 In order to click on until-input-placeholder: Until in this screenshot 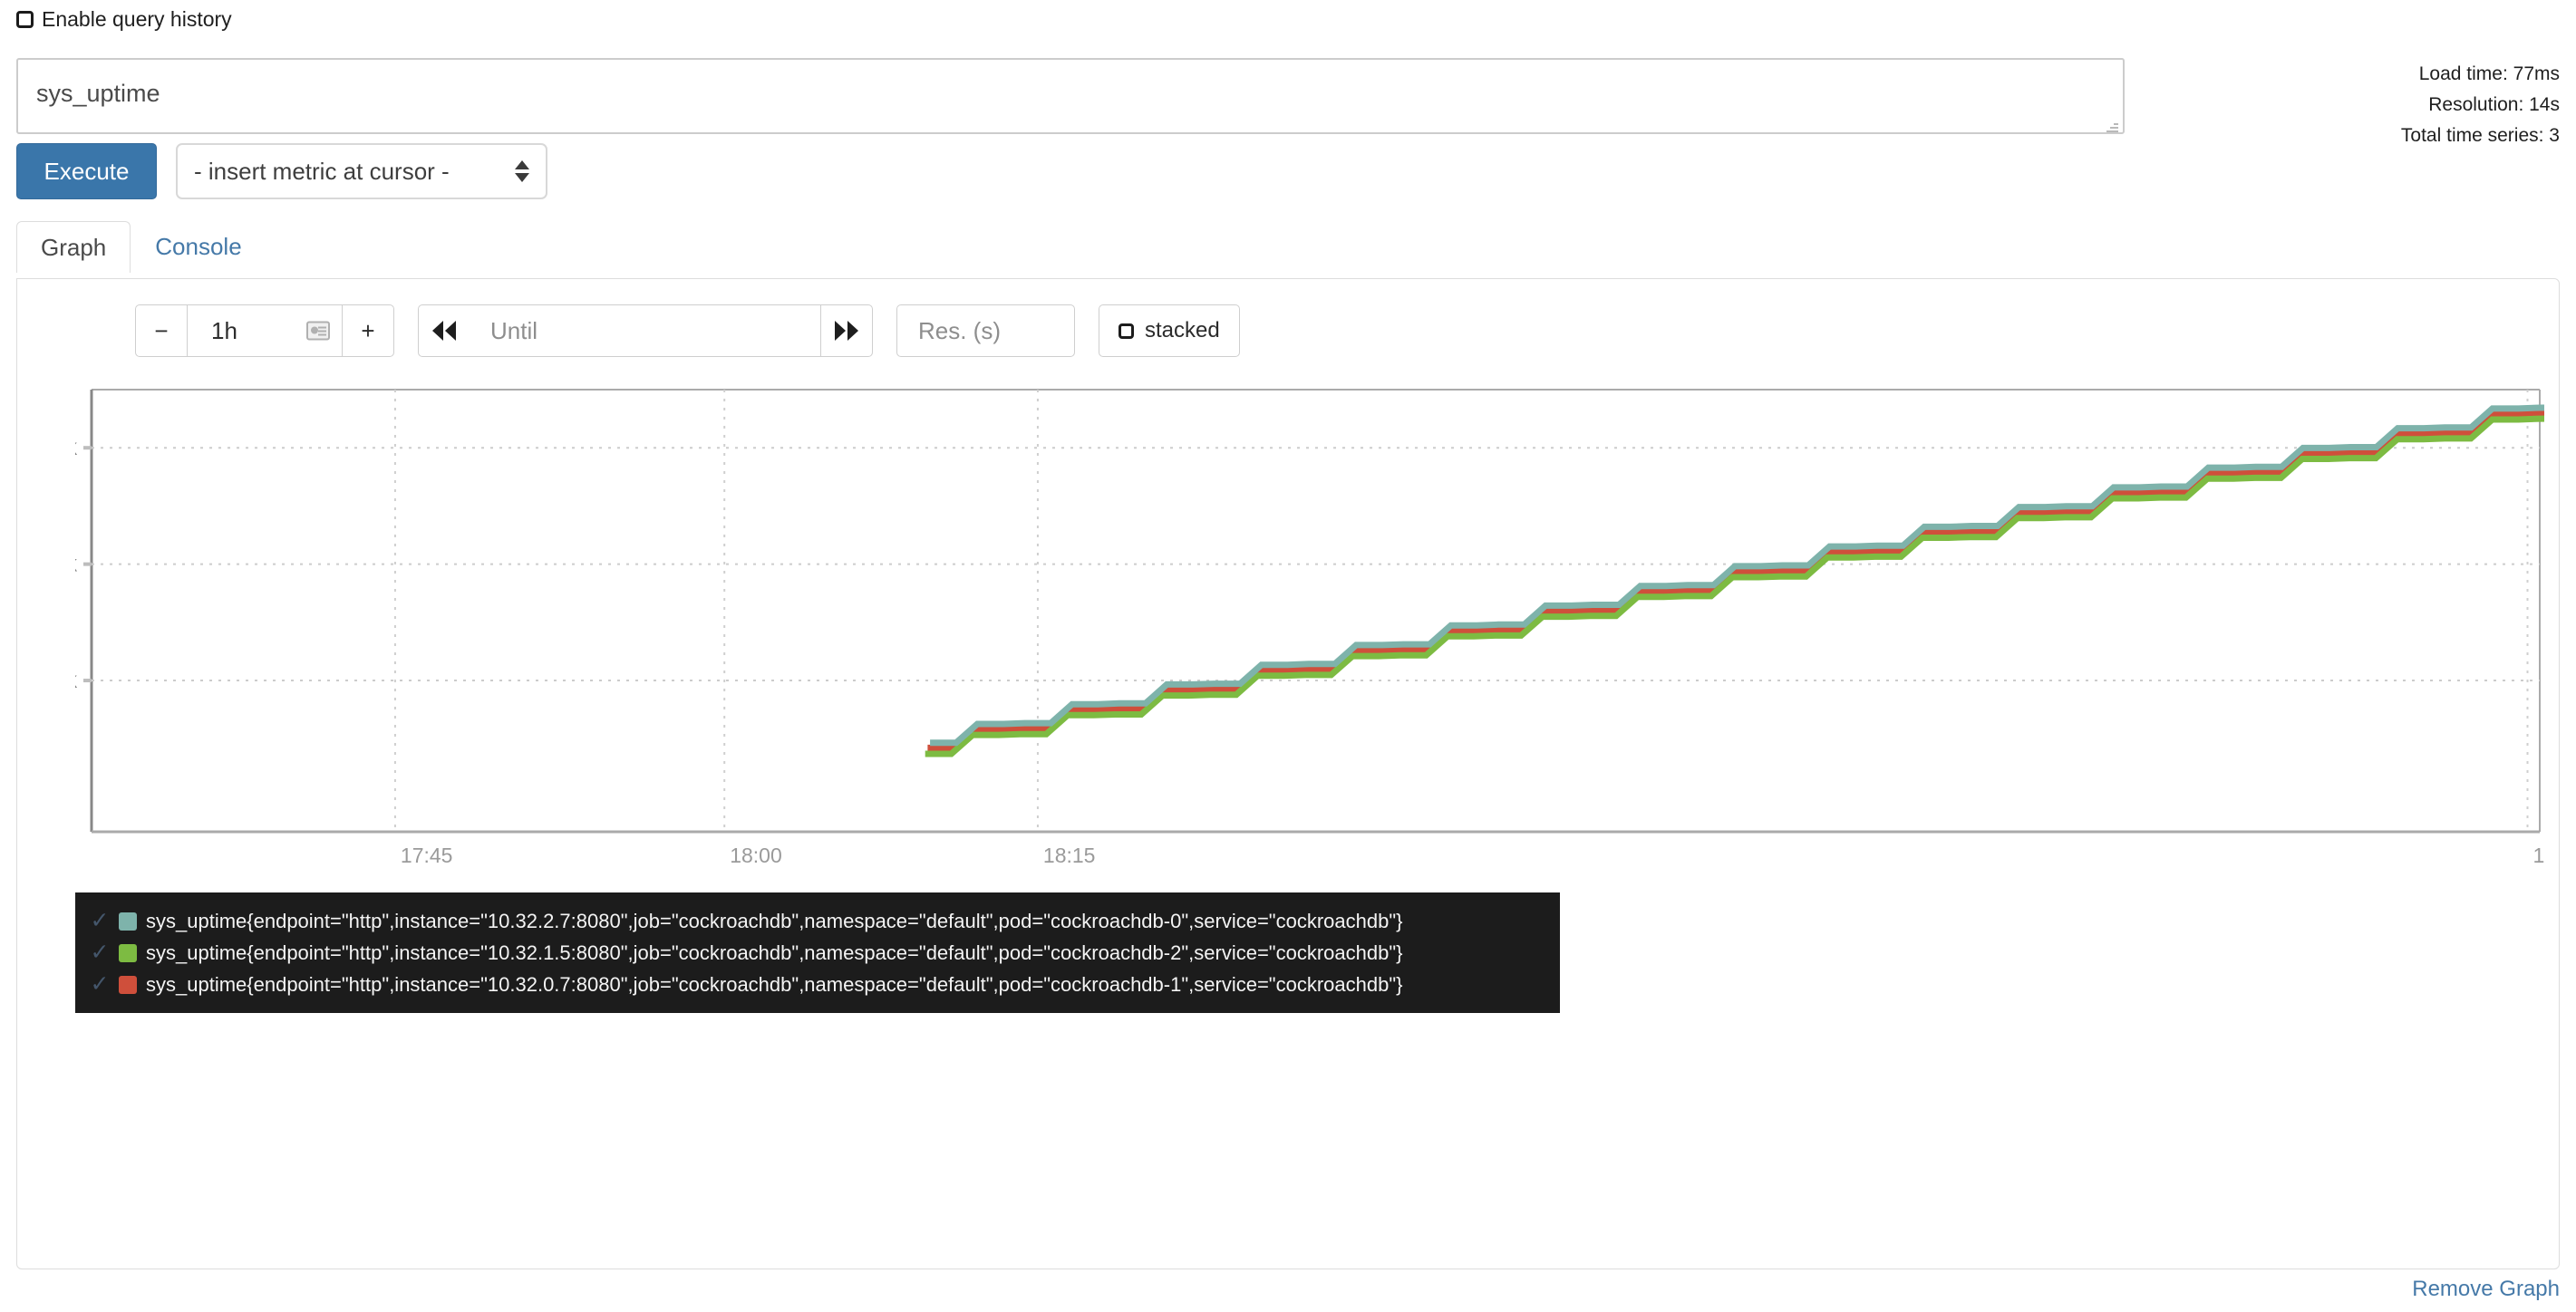, I will do `click(514, 331)`.